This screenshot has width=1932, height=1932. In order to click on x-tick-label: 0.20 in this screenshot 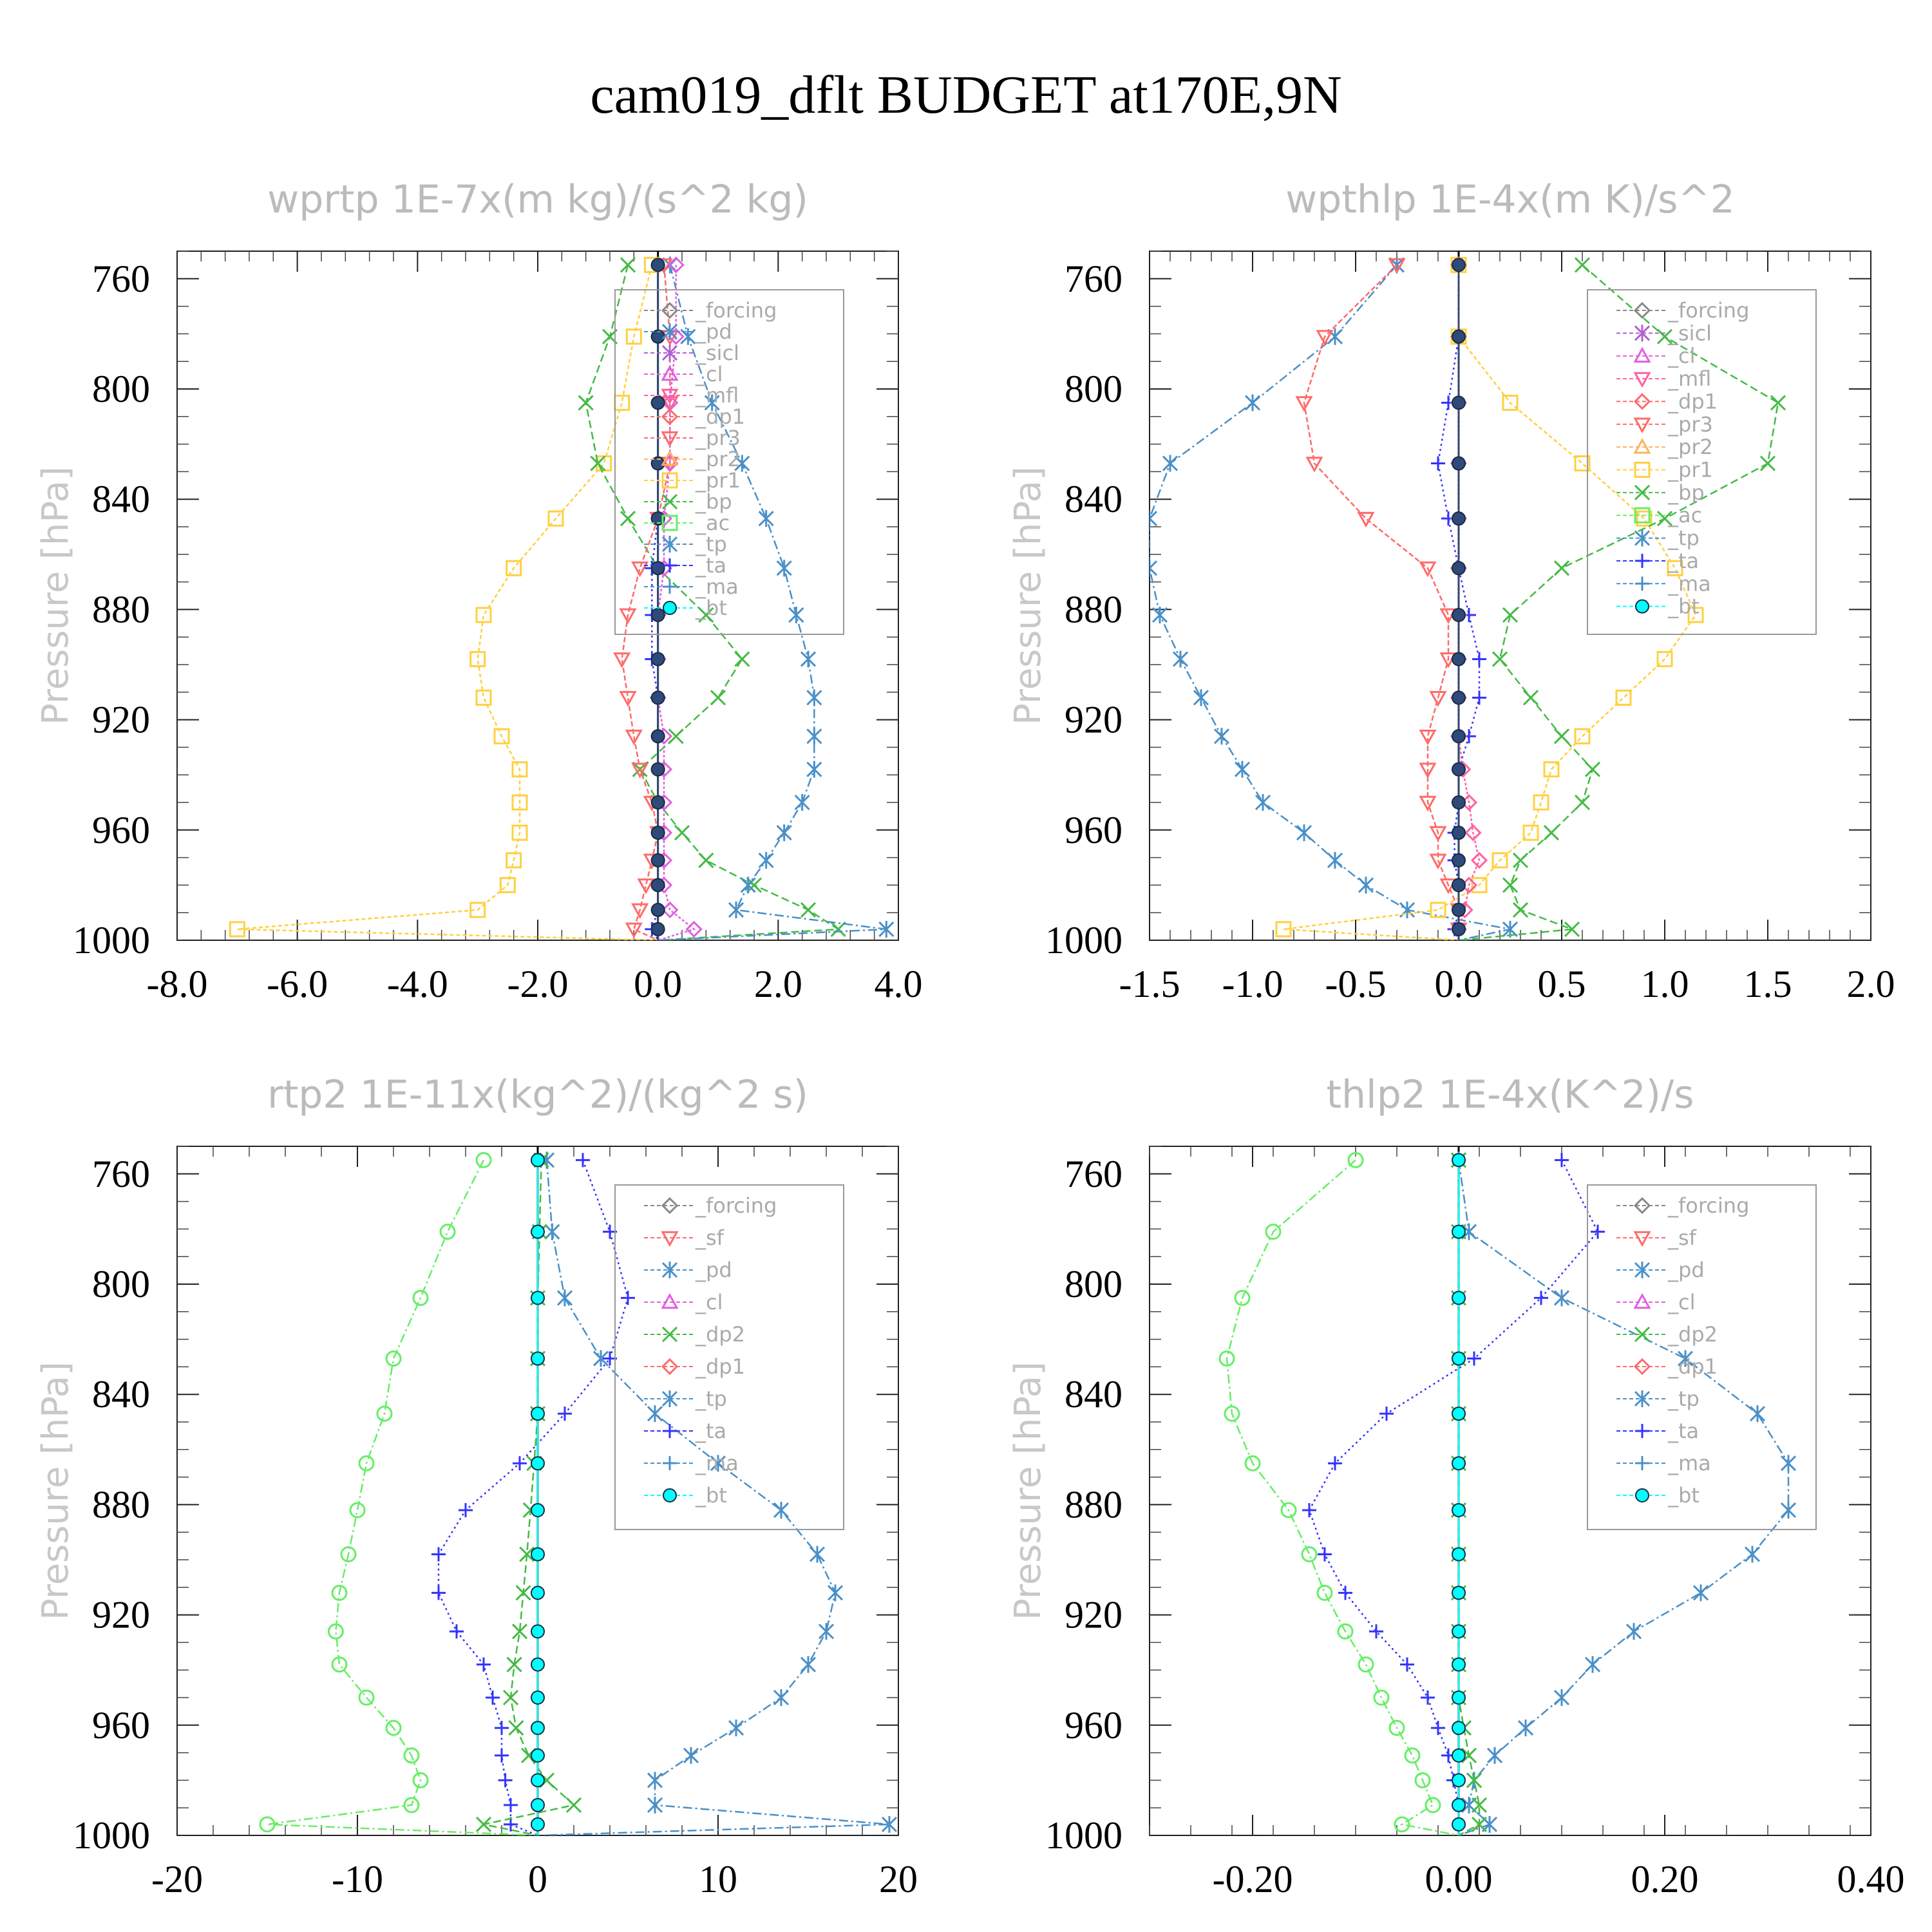, I will do `click(1665, 1879)`.